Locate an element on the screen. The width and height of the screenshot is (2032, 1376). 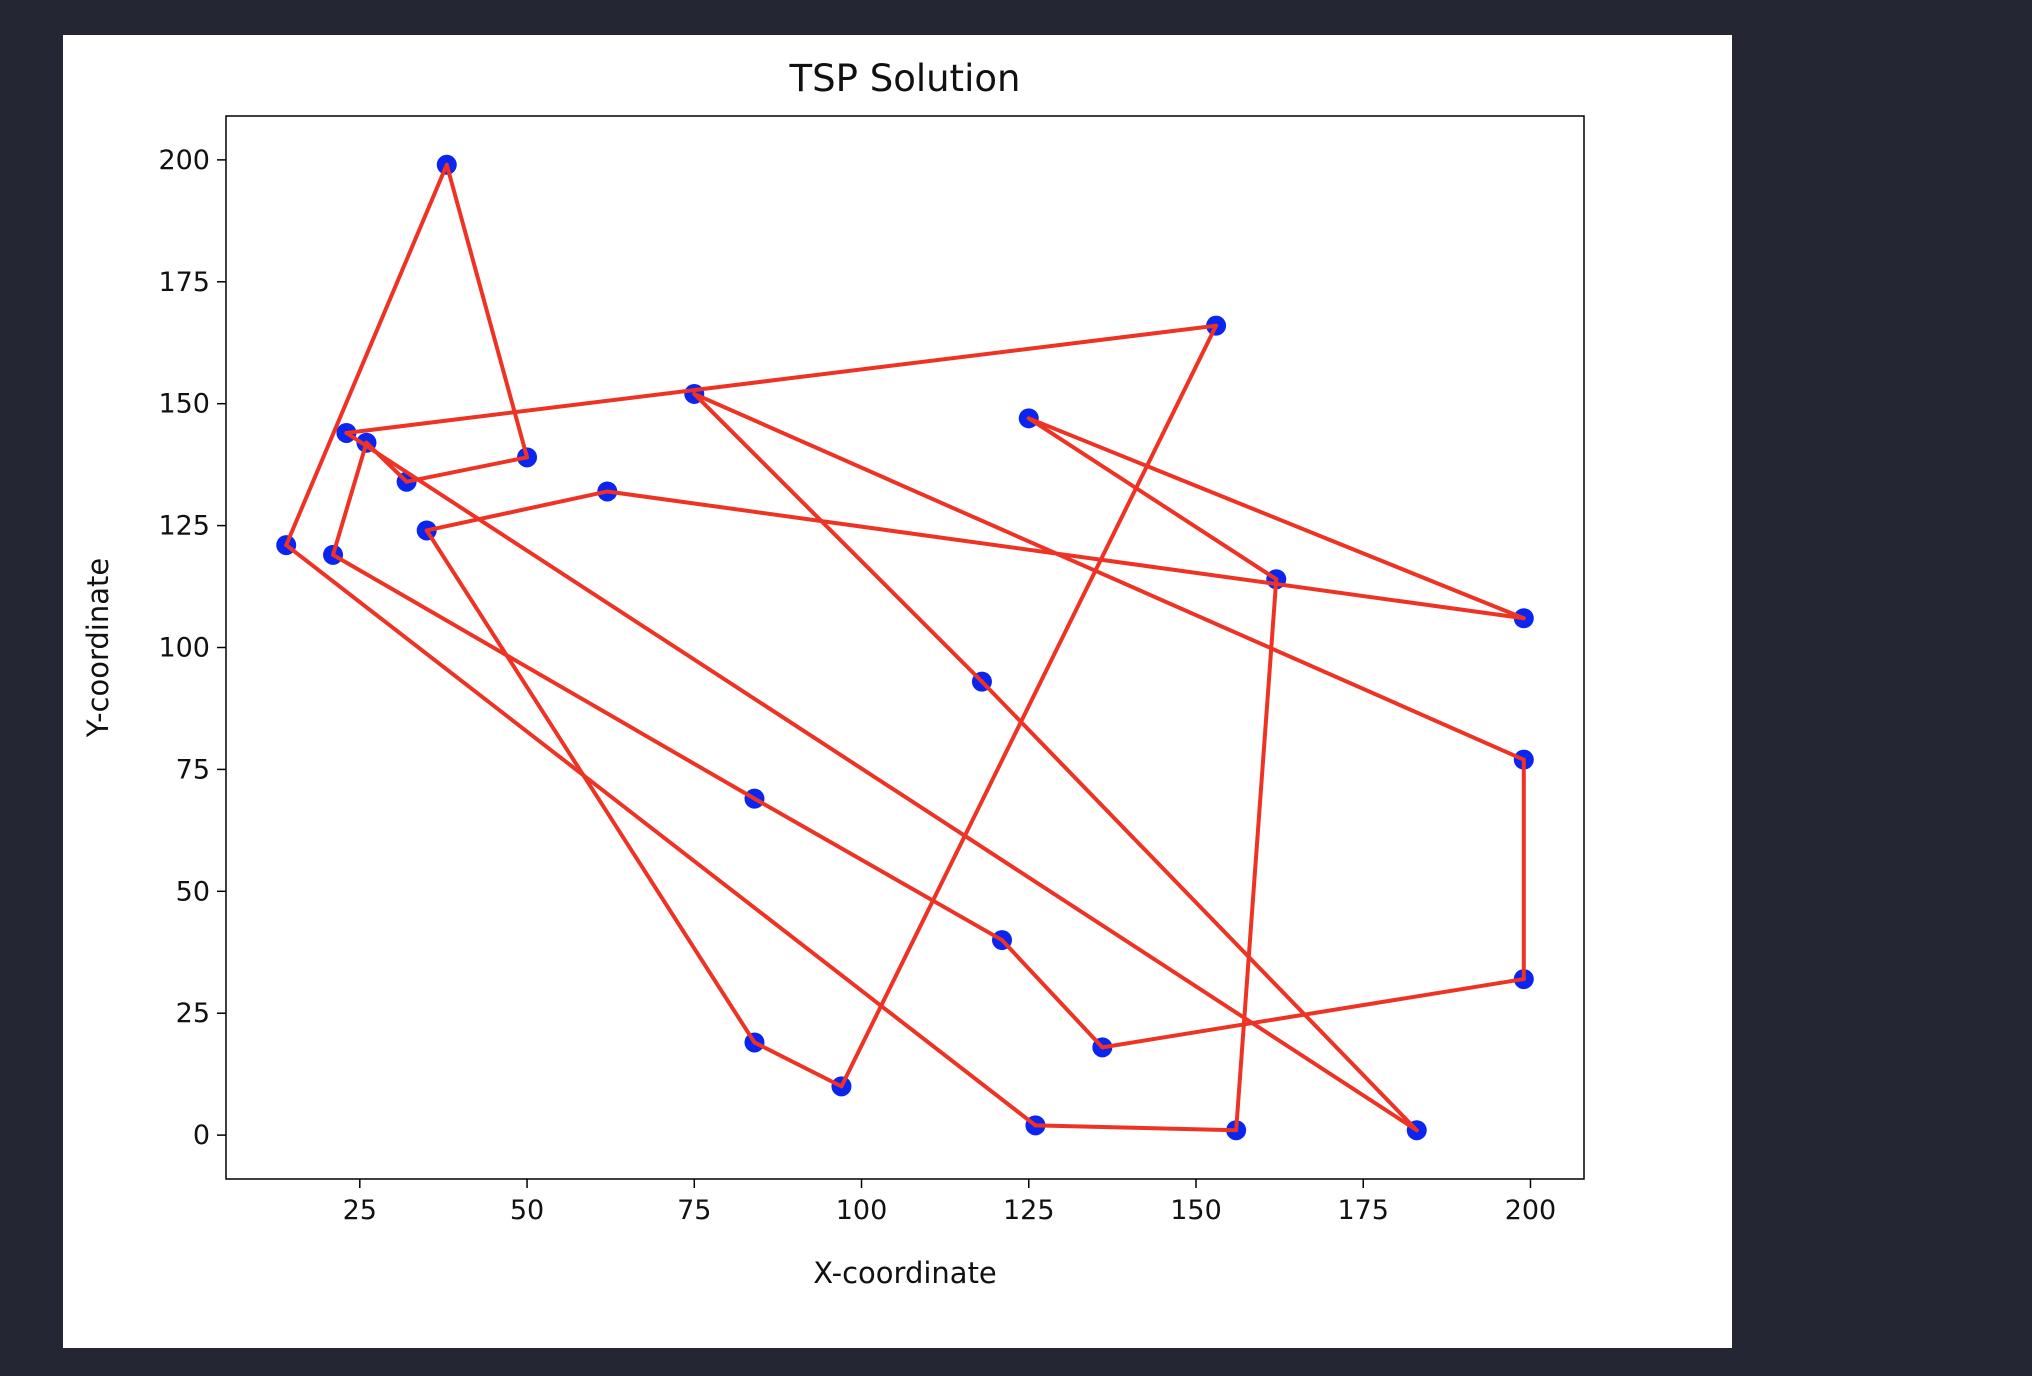
x-tick-label: 75 is located at coordinates (694, 1210).